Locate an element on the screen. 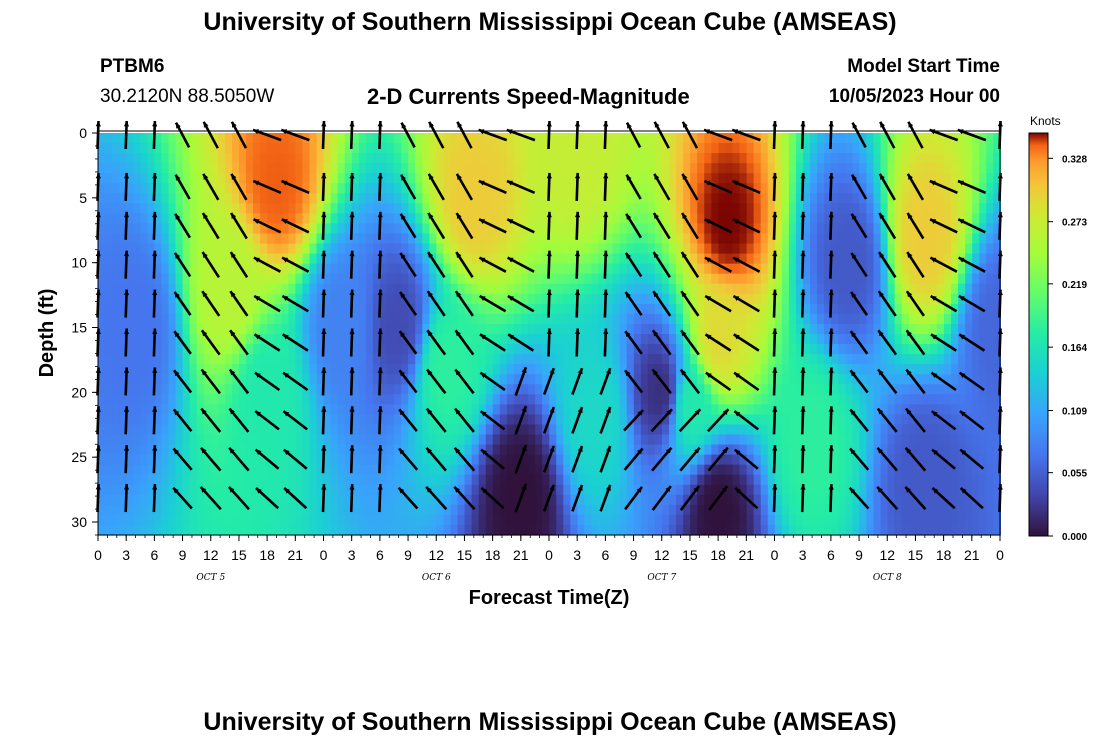 This screenshot has width=1100, height=750. date-label: OCT 6 is located at coordinates (436, 578).